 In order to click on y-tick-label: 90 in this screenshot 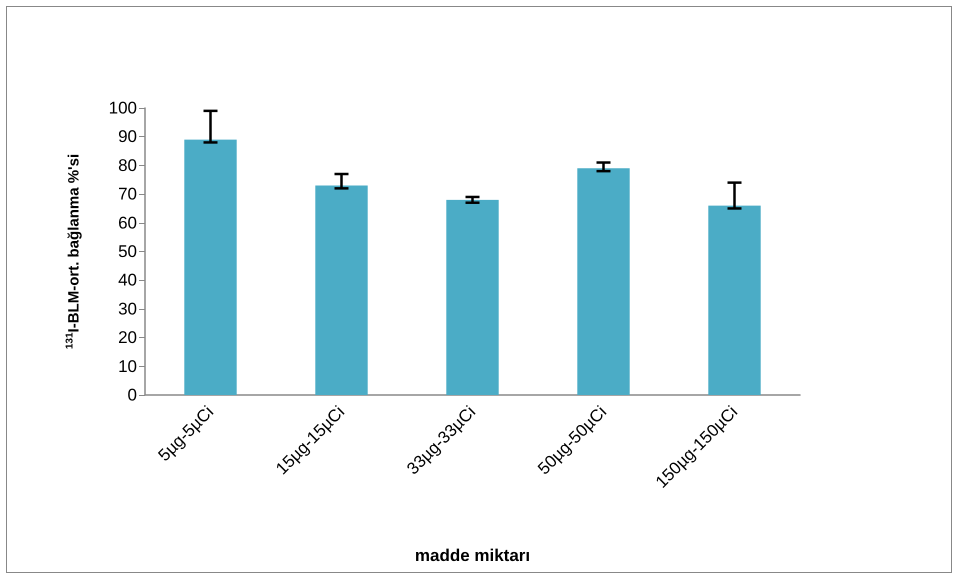, I will do `click(127, 136)`.